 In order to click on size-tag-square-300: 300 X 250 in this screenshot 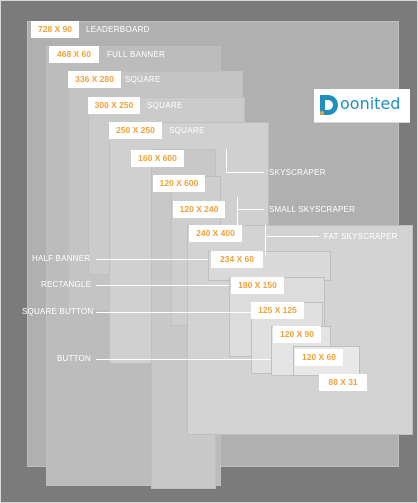, I will do `click(114, 105)`.